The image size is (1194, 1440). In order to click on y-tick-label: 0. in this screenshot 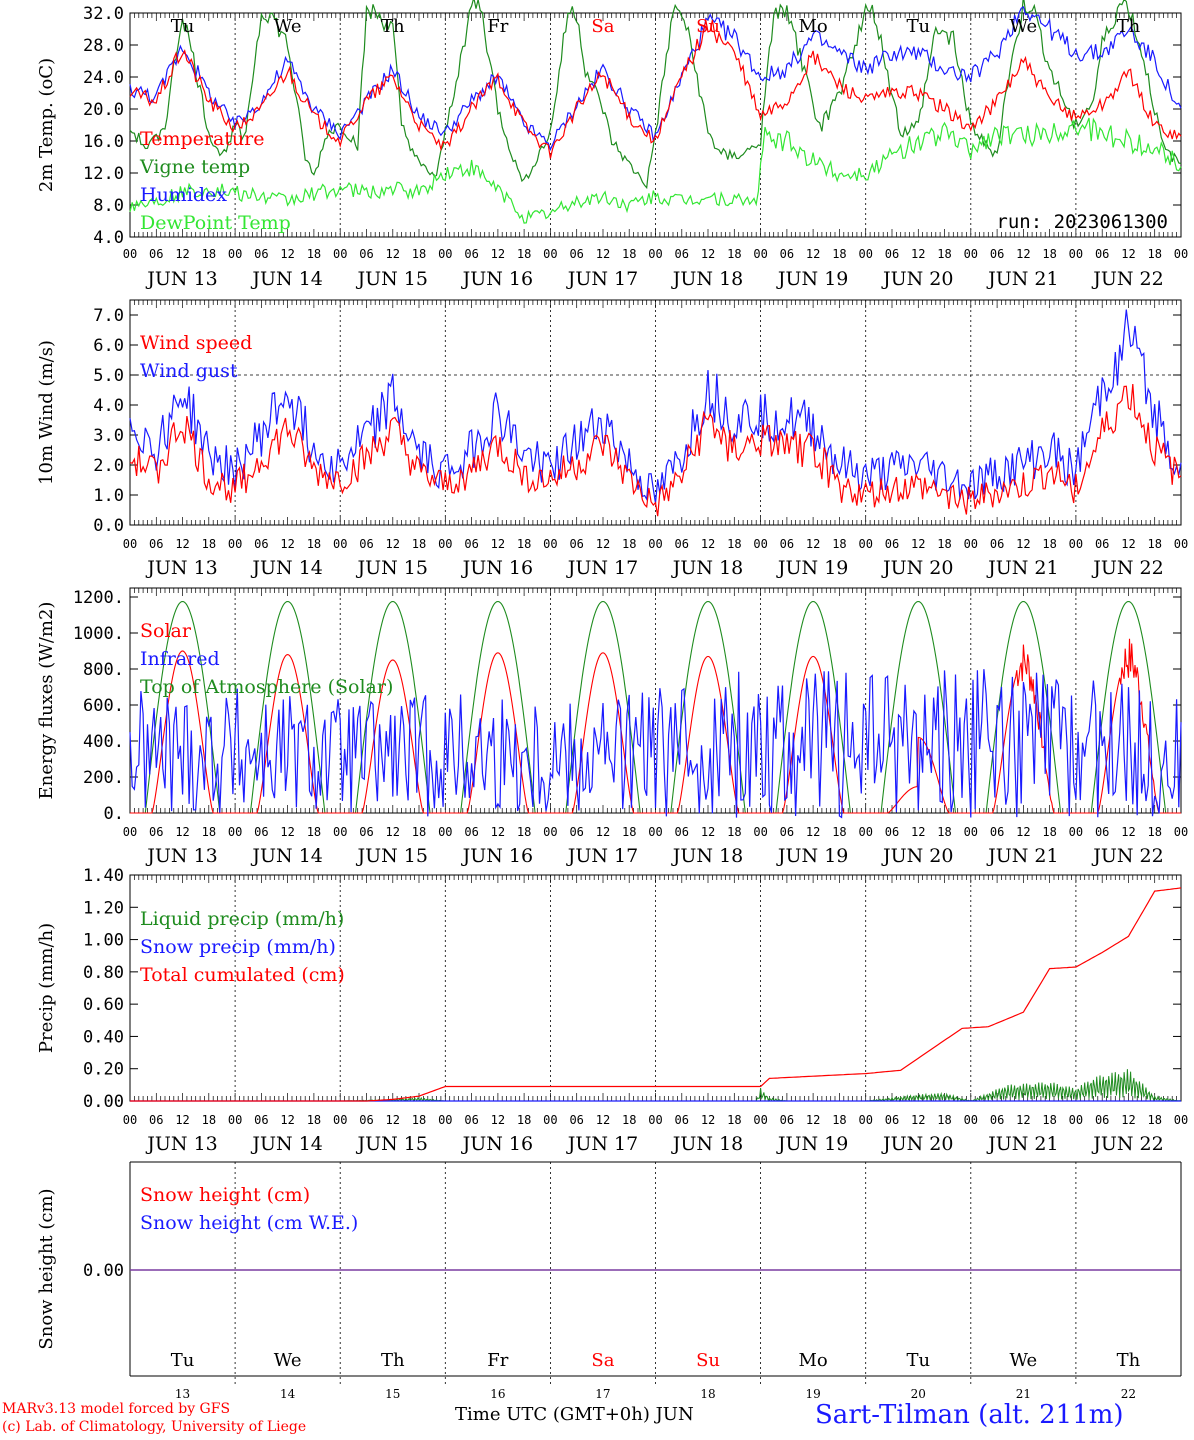, I will do `click(114, 814)`.